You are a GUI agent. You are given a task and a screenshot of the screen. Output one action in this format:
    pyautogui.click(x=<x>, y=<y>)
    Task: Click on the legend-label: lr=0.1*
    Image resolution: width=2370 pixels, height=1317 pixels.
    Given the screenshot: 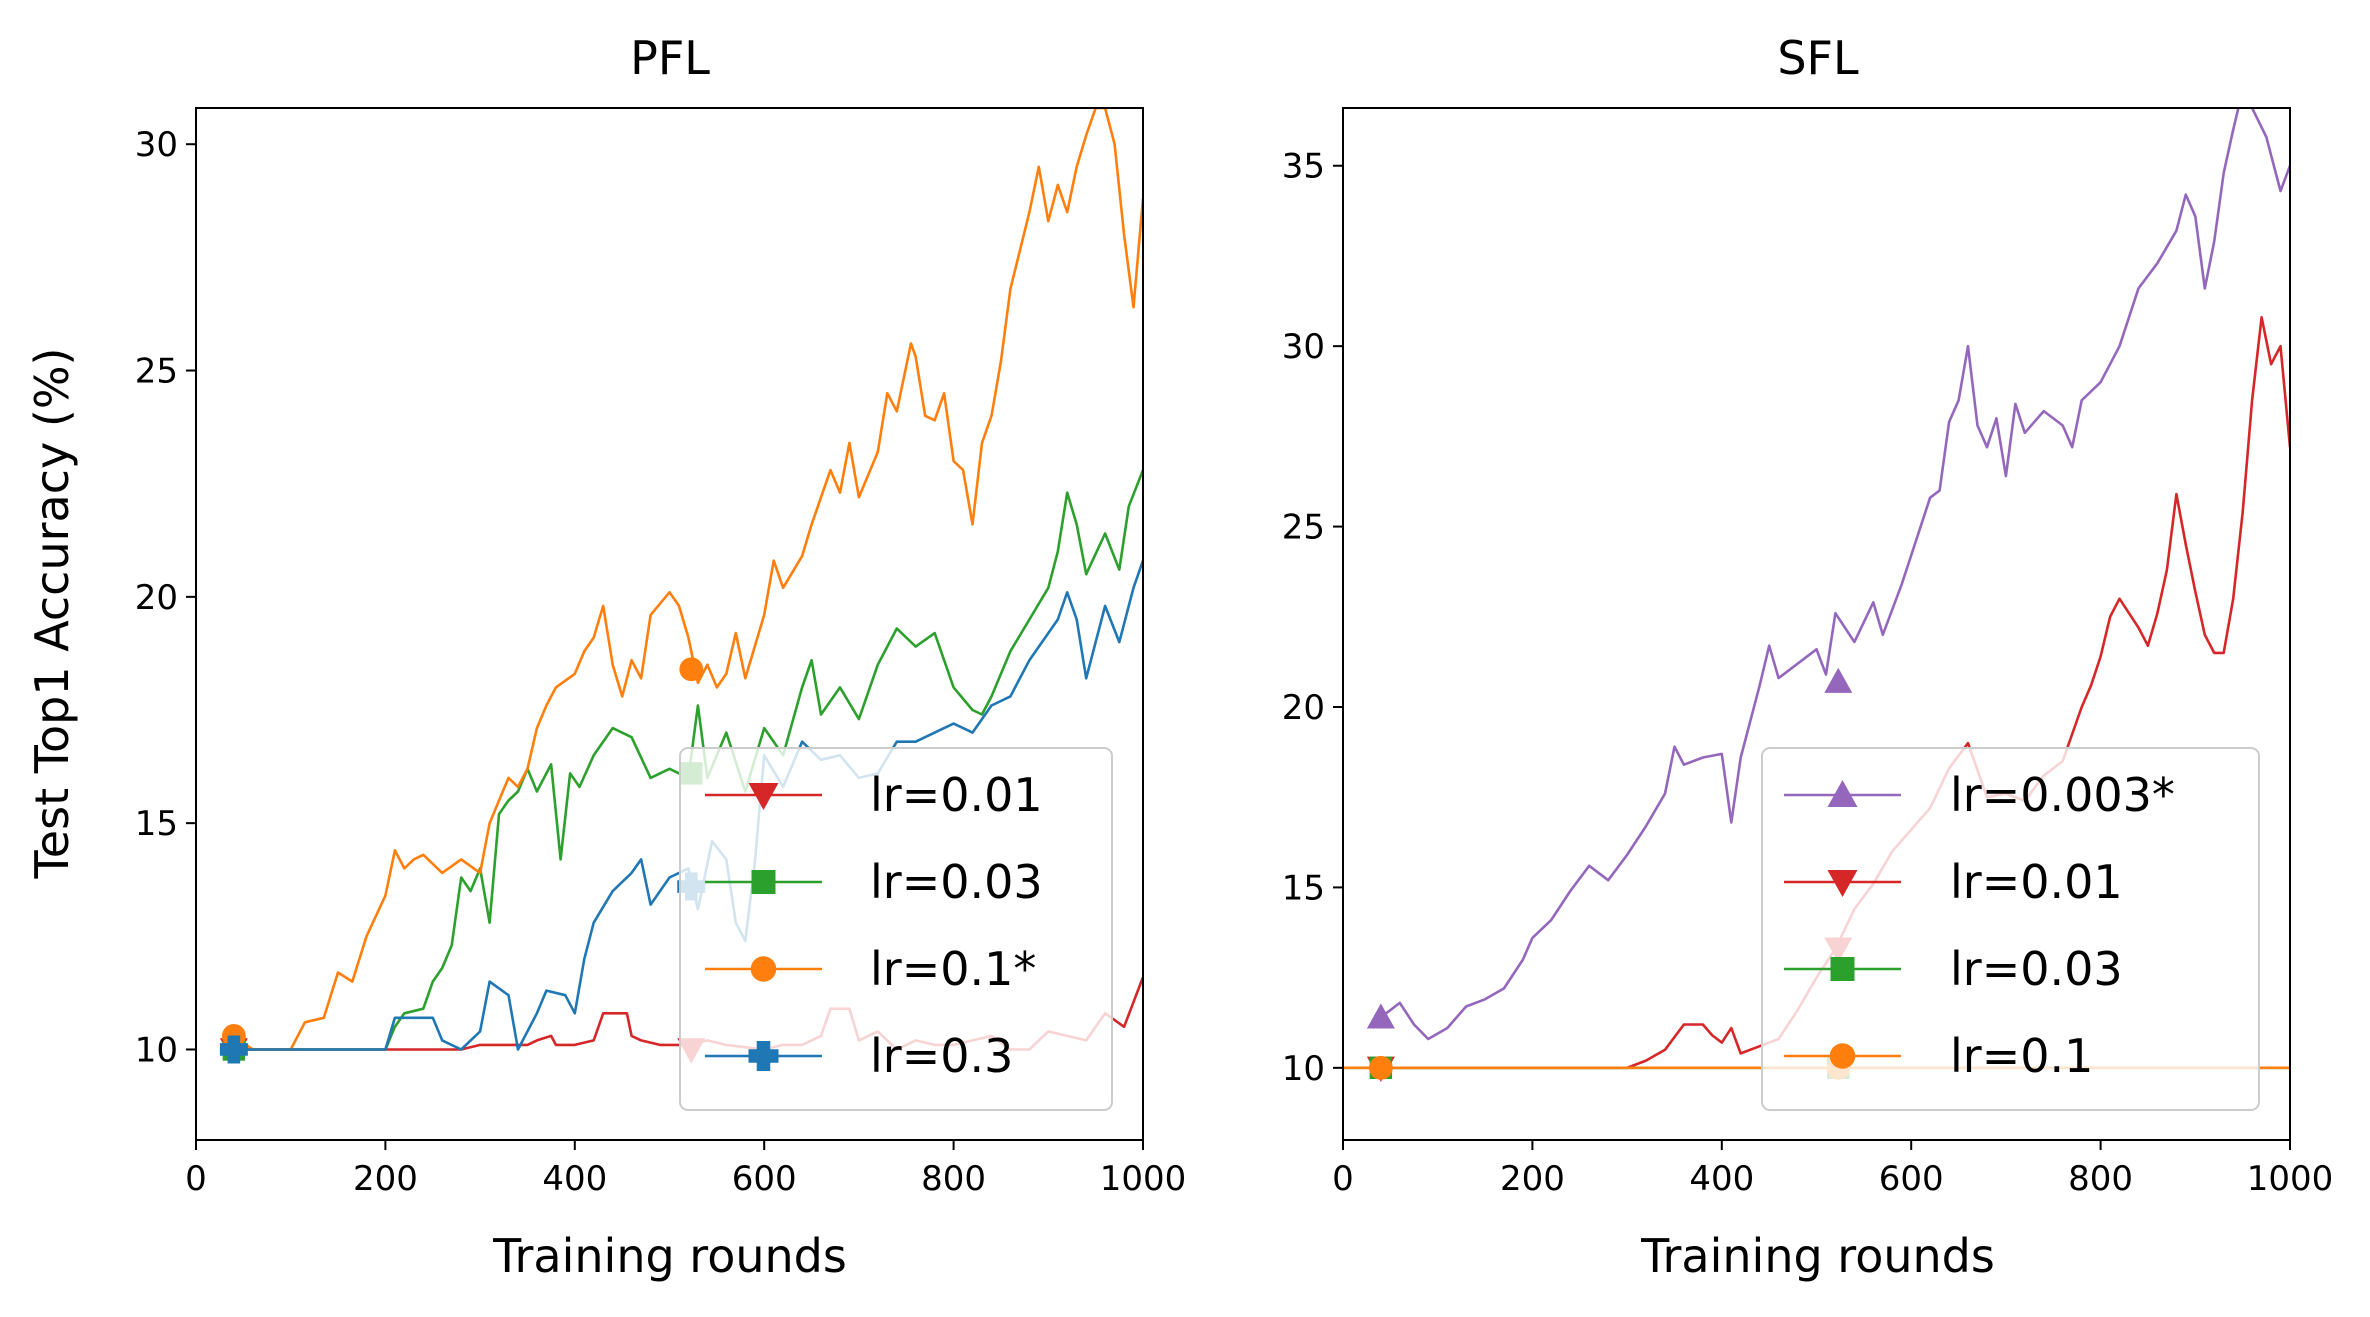 What is the action you would take?
    pyautogui.click(x=953, y=969)
    